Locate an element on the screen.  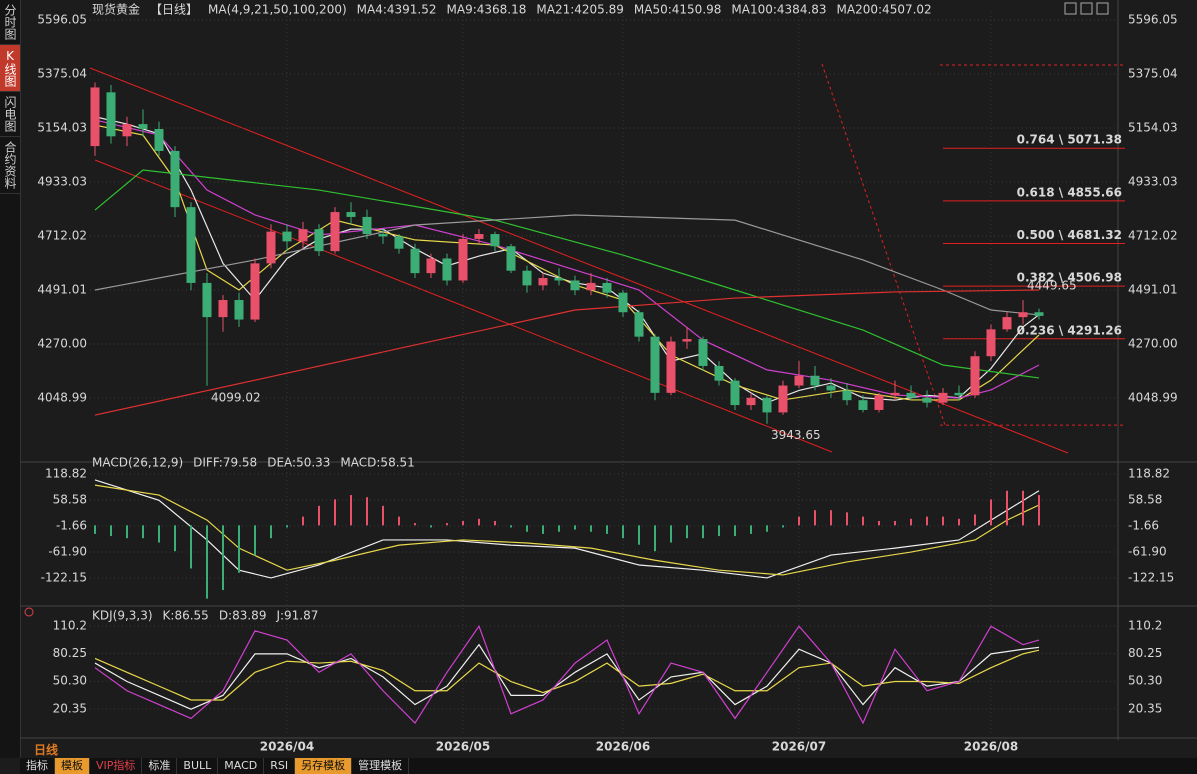
tab-contract: 合约资料 is located at coordinates (10, 165).